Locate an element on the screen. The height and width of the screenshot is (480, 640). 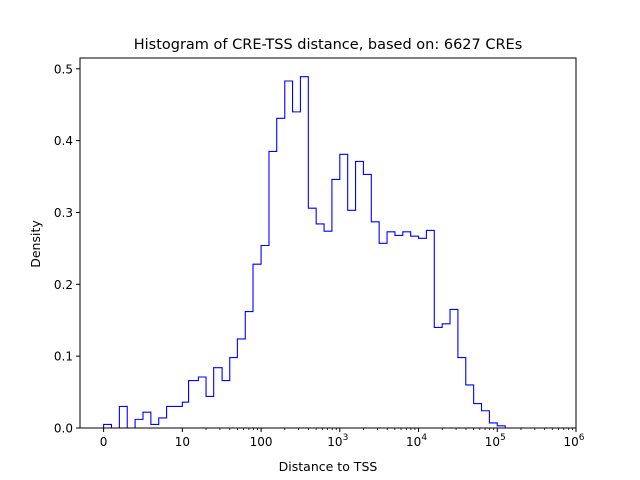
y-tick-label: 0.1 is located at coordinates (63, 357).